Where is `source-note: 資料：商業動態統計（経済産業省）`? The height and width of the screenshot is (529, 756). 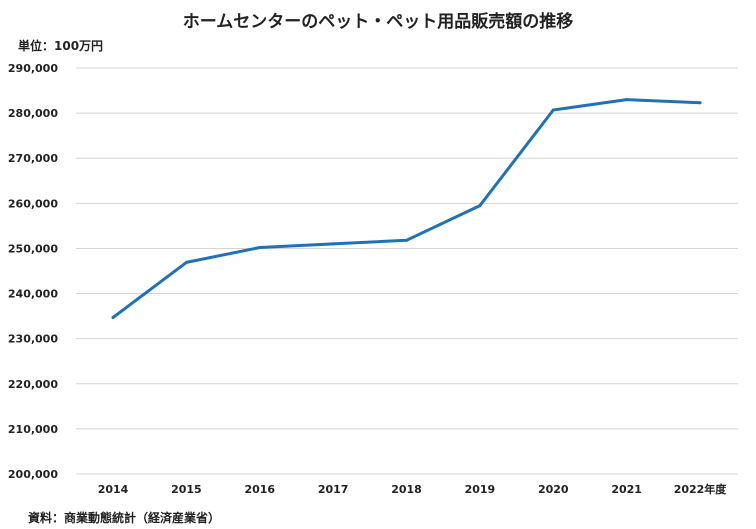
source-note: 資料：商業動態統計（経済産業省） is located at coordinates (124, 517).